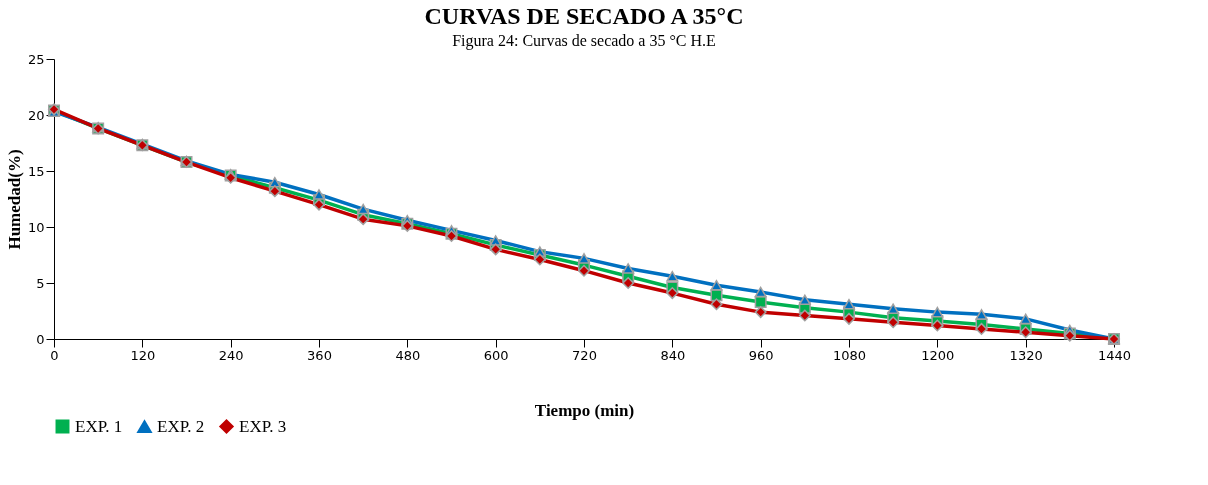  What do you see at coordinates (99, 426) in the screenshot?
I see `legend-label: EXP. 1` at bounding box center [99, 426].